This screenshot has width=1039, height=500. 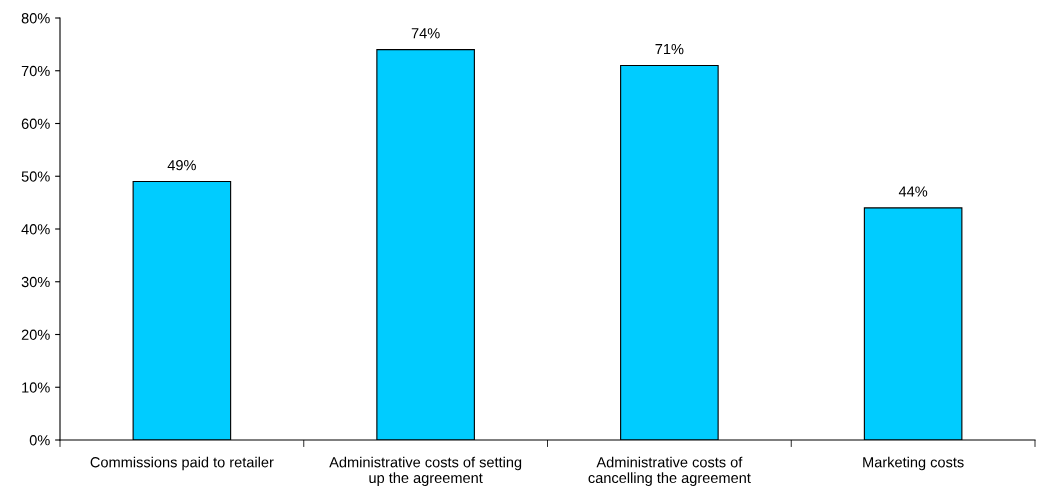 What do you see at coordinates (36, 387) in the screenshot?
I see `y-tick-label: 10%` at bounding box center [36, 387].